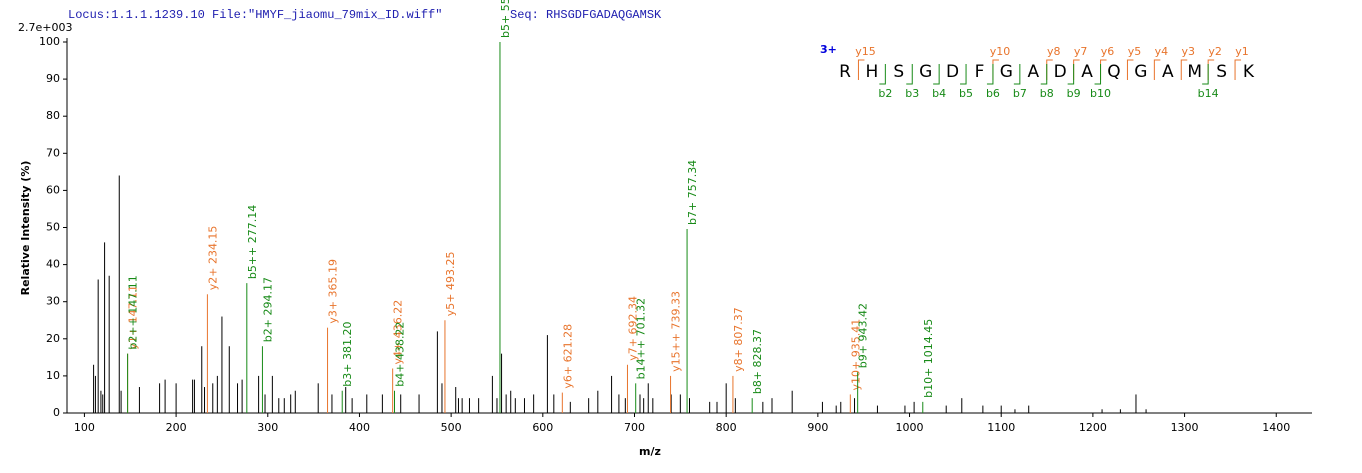  Describe the element at coordinates (399, 354) in the screenshot. I see `peak-label: b4+ 438.22` at that location.